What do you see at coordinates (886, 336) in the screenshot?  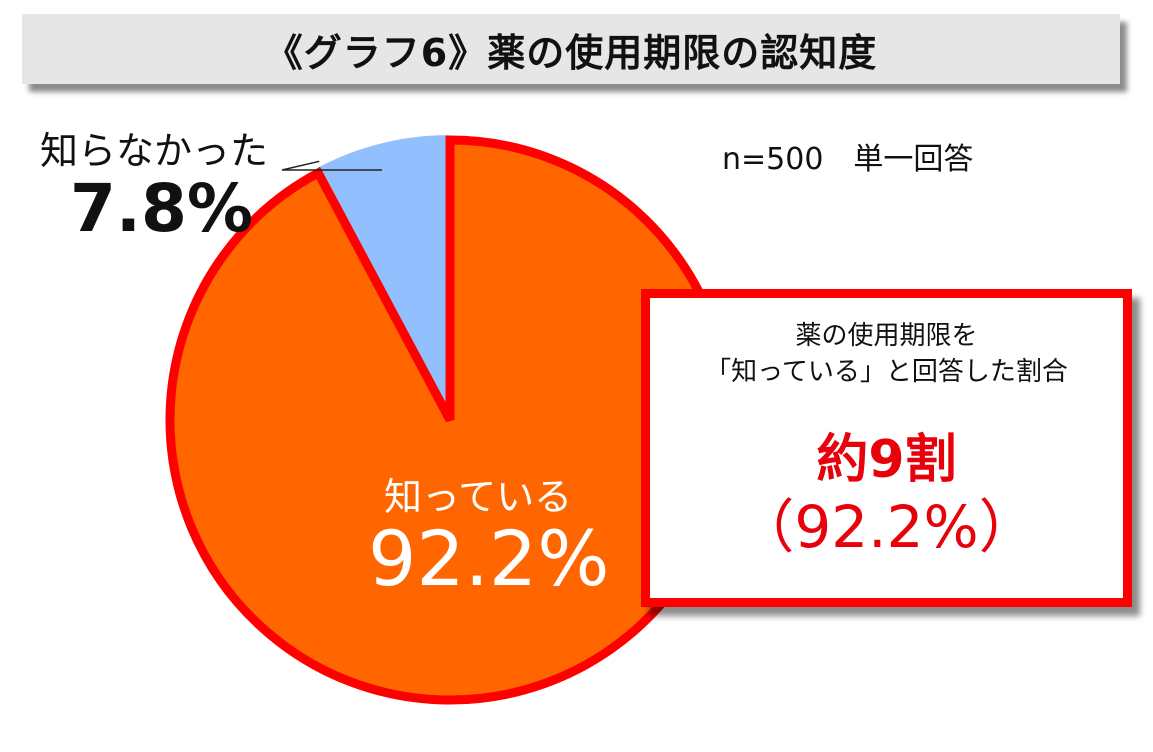 I see `callout-line-1: 薬の使用期限を` at bounding box center [886, 336].